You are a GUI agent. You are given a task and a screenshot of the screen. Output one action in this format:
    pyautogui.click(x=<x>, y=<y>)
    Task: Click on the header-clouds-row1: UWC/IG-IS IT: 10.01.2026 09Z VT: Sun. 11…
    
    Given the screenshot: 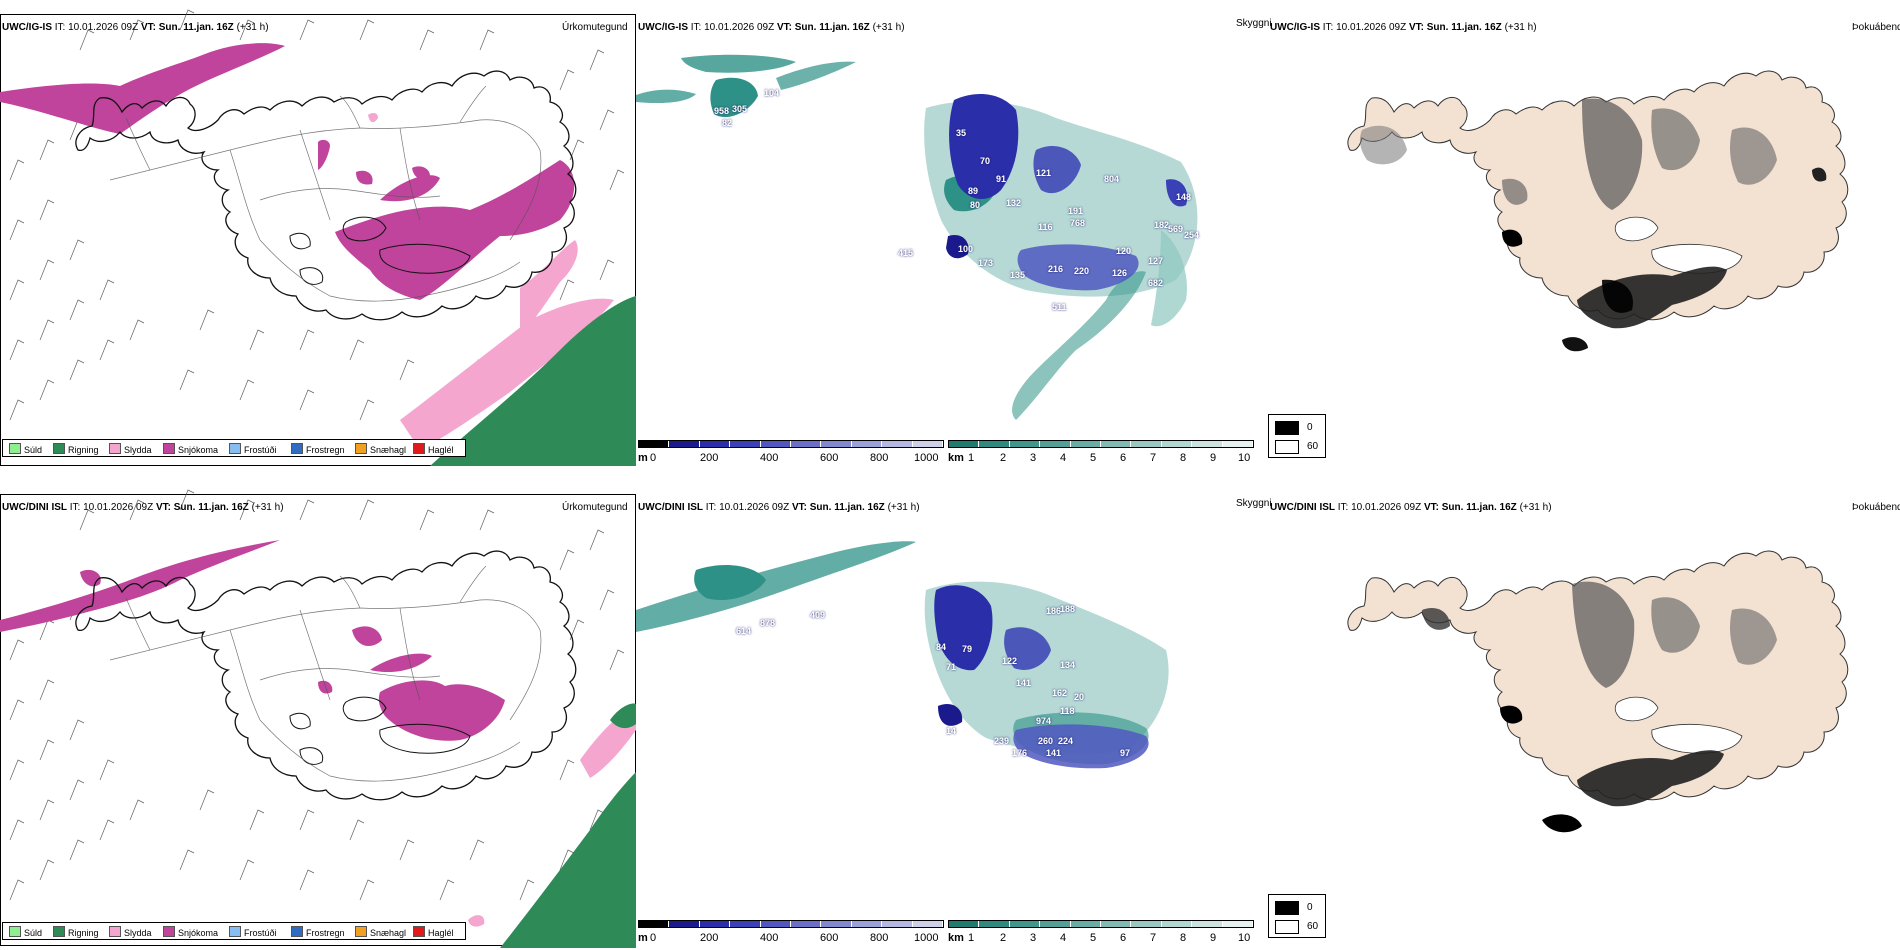 What is the action you would take?
    pyautogui.click(x=771, y=27)
    